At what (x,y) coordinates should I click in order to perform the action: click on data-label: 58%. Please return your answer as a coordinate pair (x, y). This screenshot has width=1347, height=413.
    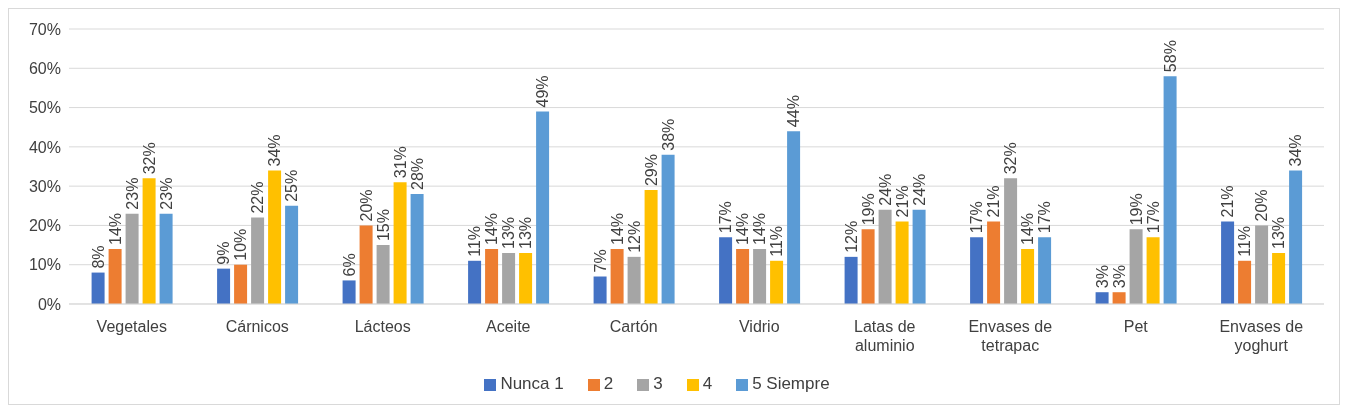
    Looking at the image, I should click on (1170, 56).